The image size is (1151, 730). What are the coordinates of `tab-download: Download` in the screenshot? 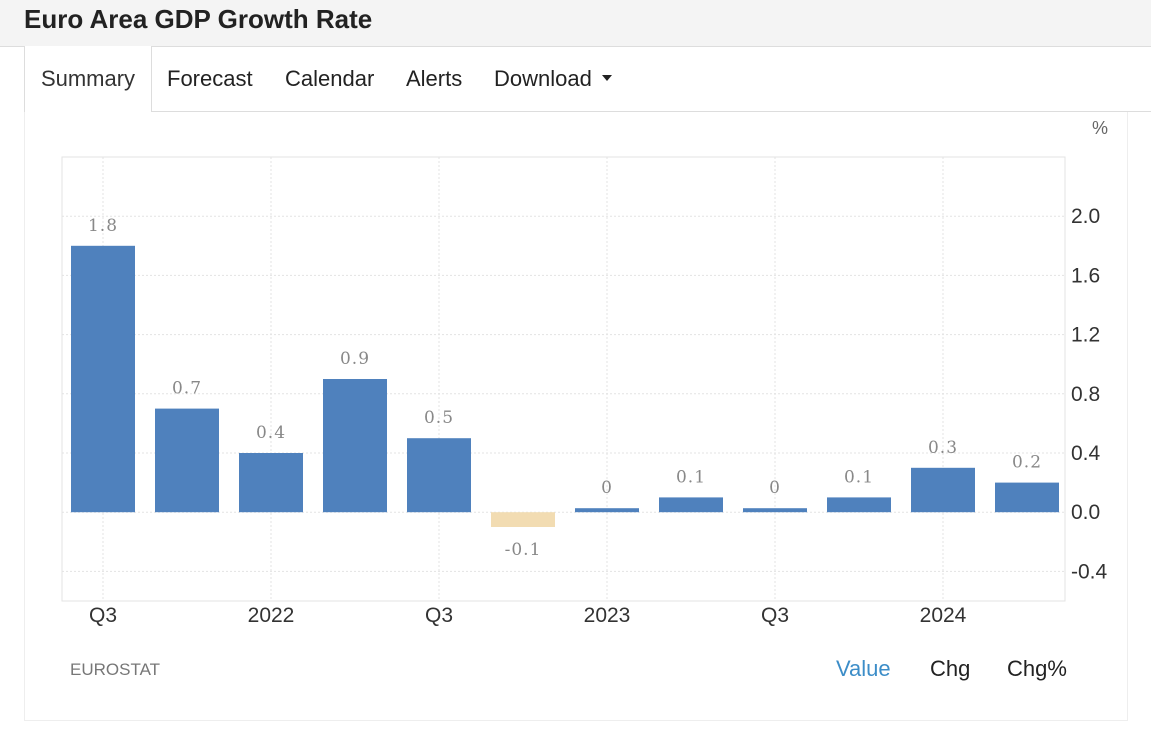 It's located at (553, 78).